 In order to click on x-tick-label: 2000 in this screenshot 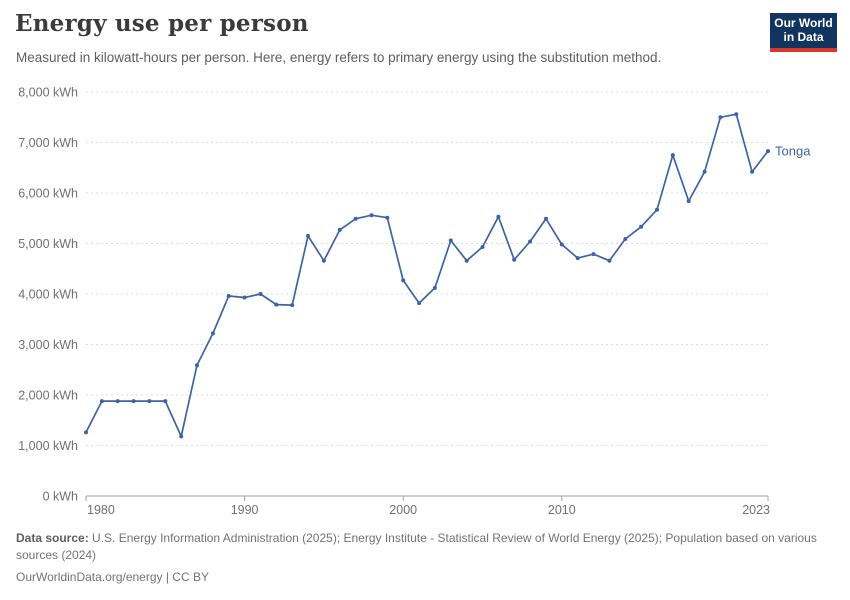, I will do `click(403, 510)`.